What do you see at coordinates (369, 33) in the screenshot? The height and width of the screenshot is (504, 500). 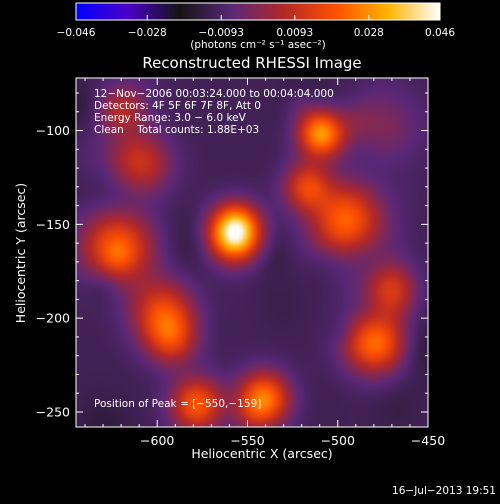 I see `colorbar-tick-label: 0.028` at bounding box center [369, 33].